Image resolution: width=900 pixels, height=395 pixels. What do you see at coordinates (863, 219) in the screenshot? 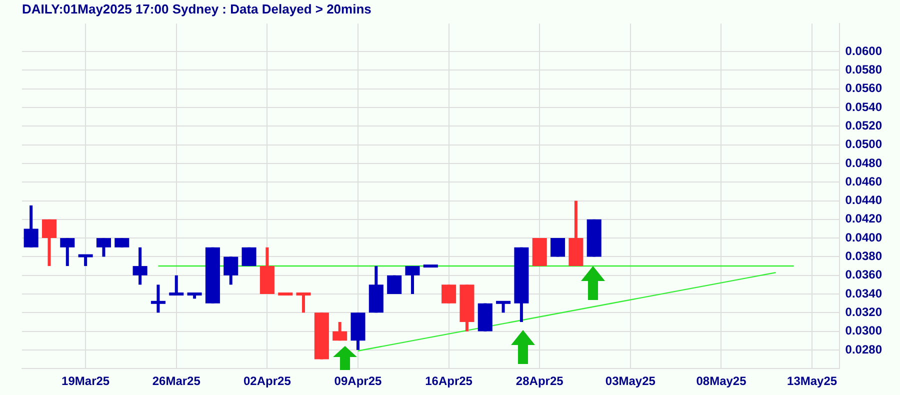
I see `y-tick-label: 0.0420` at bounding box center [863, 219].